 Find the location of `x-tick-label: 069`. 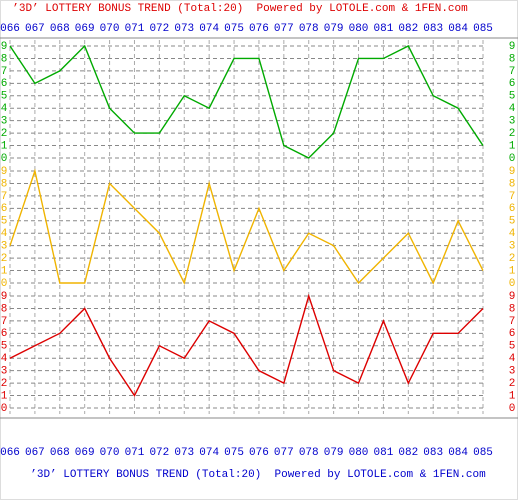

x-tick-label: 069 is located at coordinates (85, 29).